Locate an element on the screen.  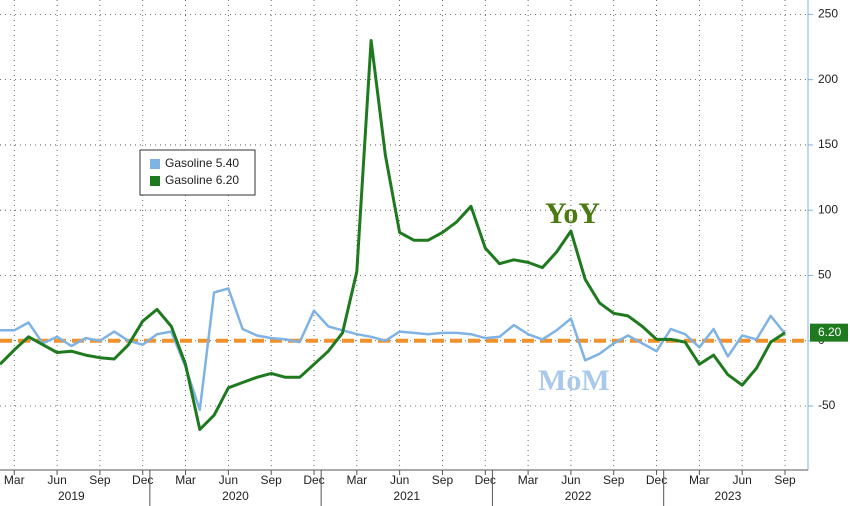
year-label: 2019 is located at coordinates (71, 496).